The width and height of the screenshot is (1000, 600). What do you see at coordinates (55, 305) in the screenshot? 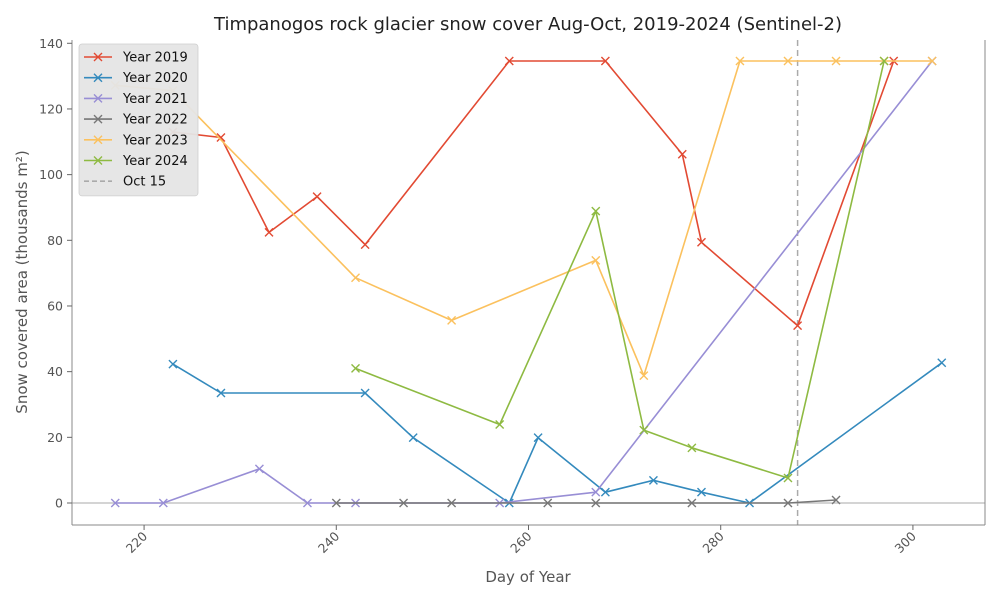
I see `y-tick-label: 60` at bounding box center [55, 305].